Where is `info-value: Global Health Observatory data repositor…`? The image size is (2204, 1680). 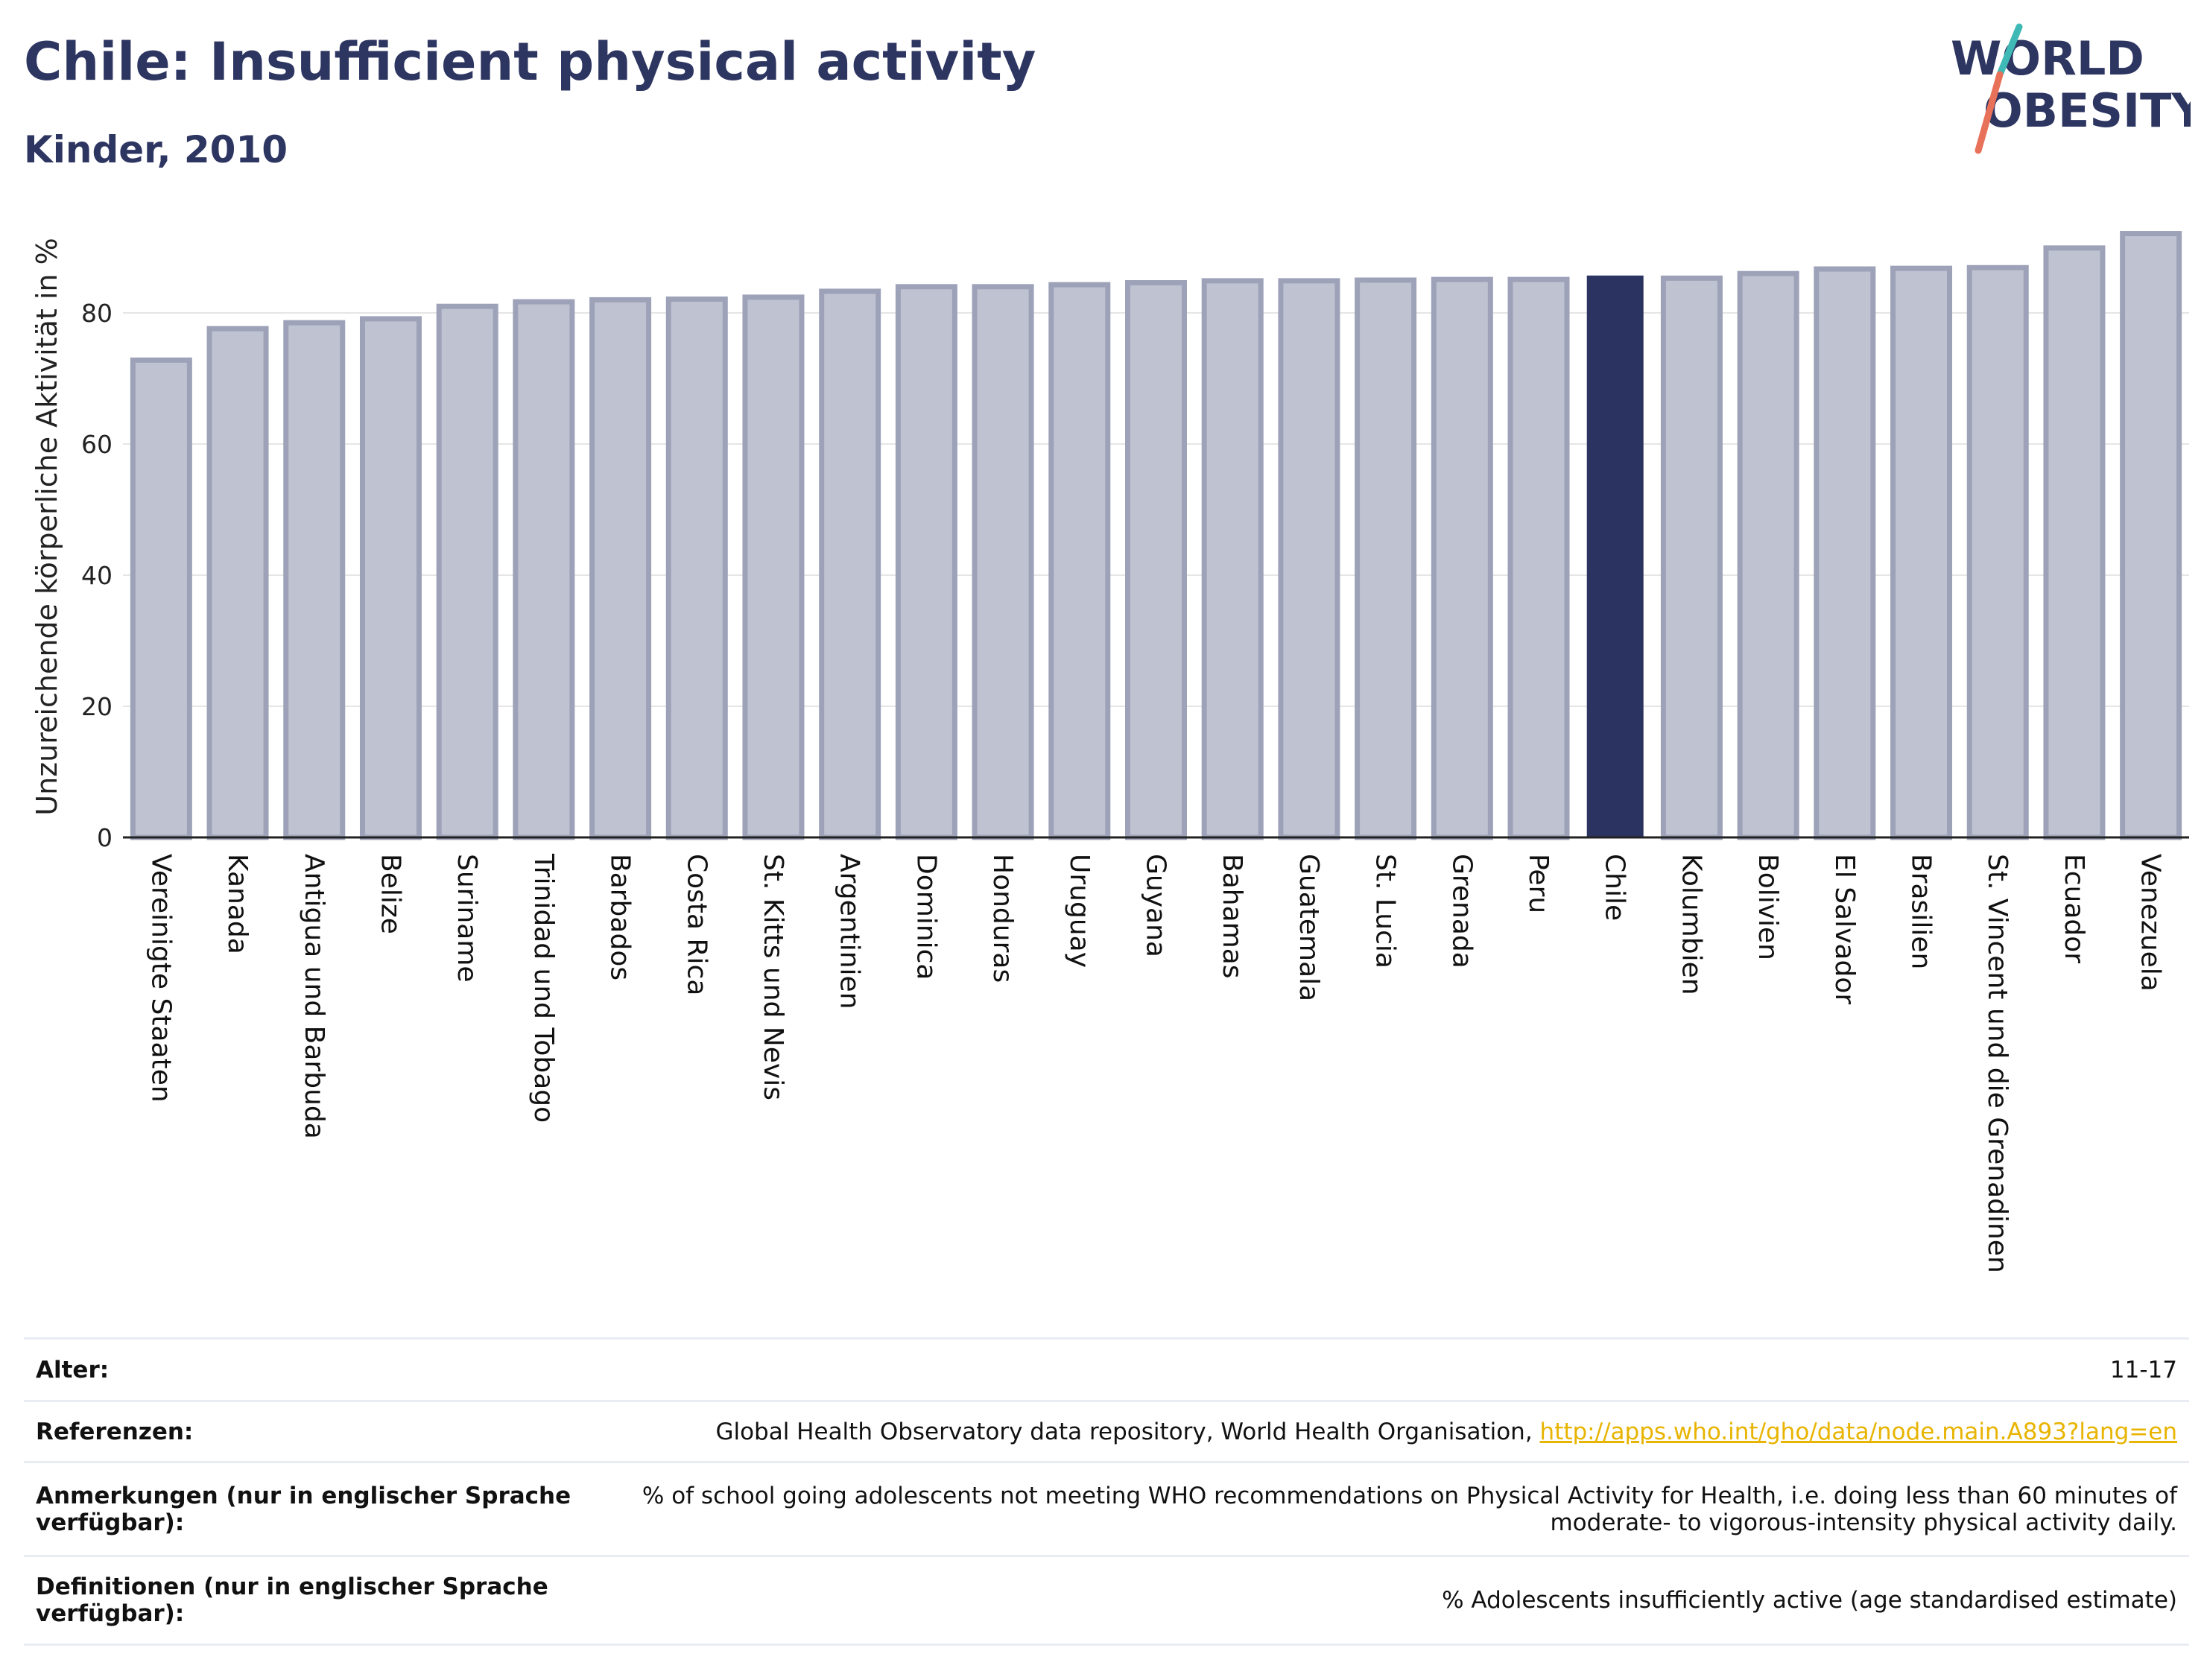 info-value: Global Health Observatory data repositor… is located at coordinates (1374, 1432).